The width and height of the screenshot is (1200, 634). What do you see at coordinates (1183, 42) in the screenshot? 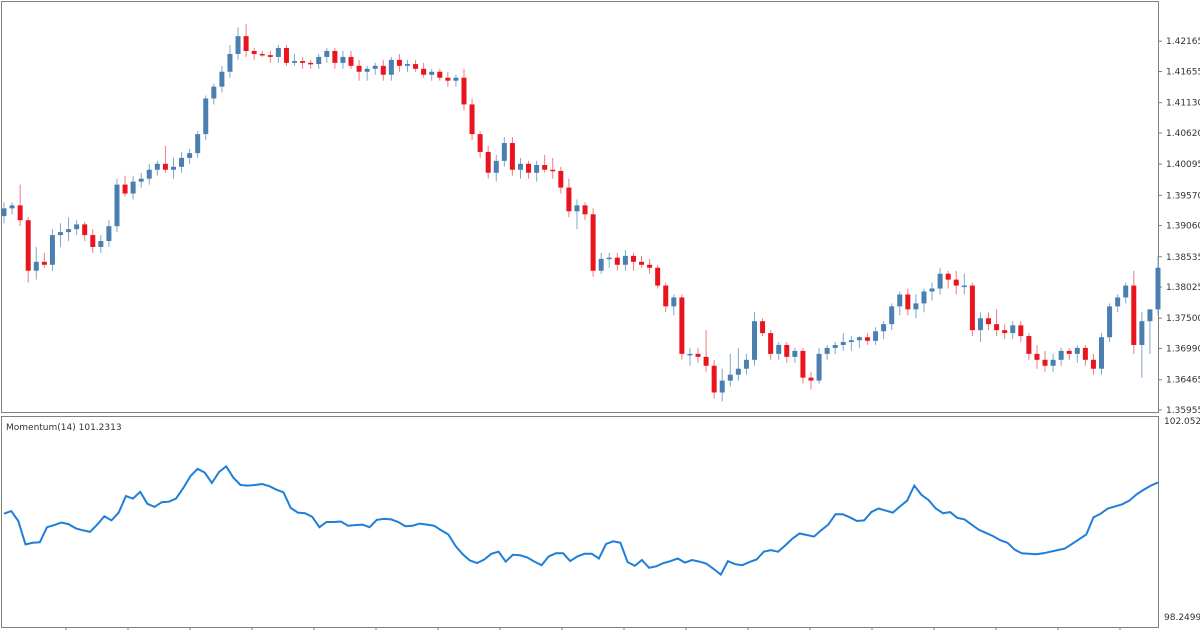
I see `price-tick-label: 1.42165` at bounding box center [1183, 42].